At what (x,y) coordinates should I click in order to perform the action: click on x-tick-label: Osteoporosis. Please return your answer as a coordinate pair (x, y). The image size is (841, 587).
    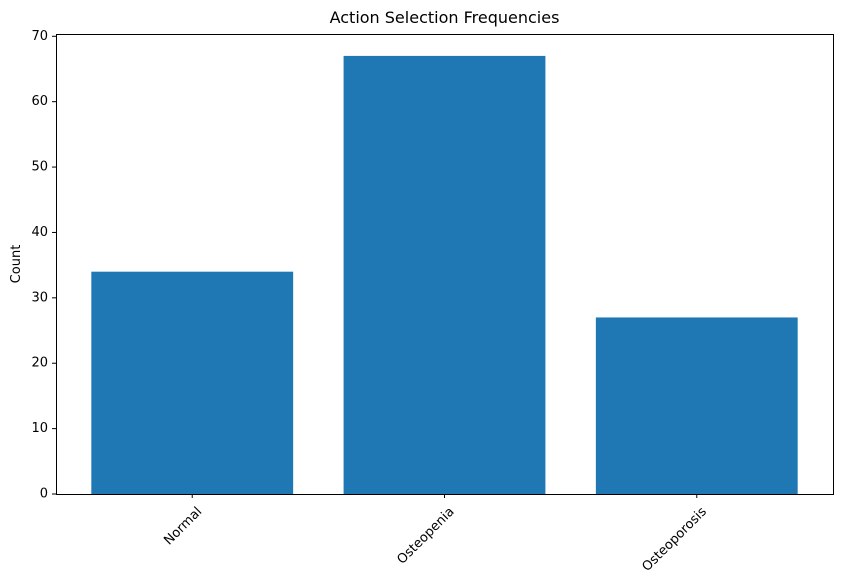
    Looking at the image, I should click on (675, 539).